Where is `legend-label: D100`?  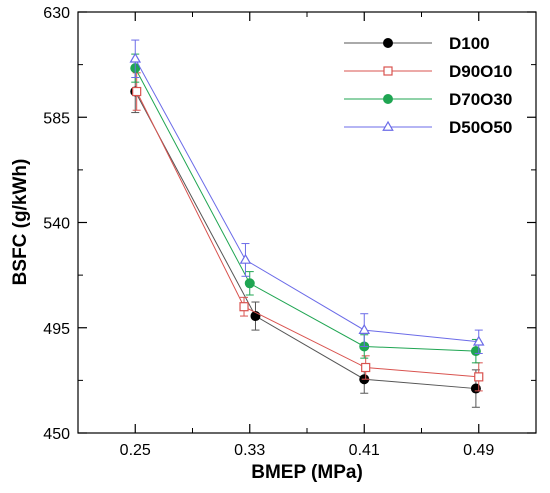 legend-label: D100 is located at coordinates (469, 43).